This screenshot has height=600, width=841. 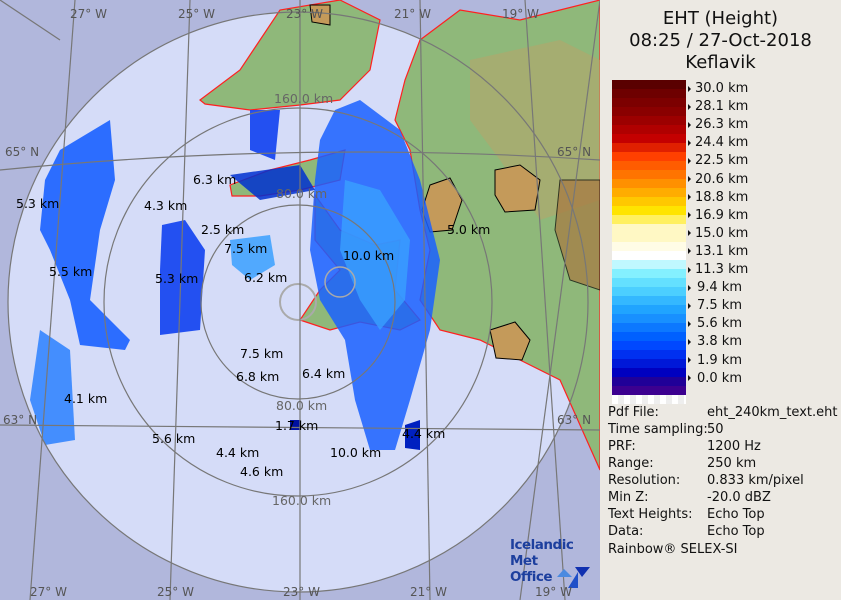 What do you see at coordinates (718, 215) in the screenshot?
I see `legend-tick-label: 16.9 km` at bounding box center [718, 215].